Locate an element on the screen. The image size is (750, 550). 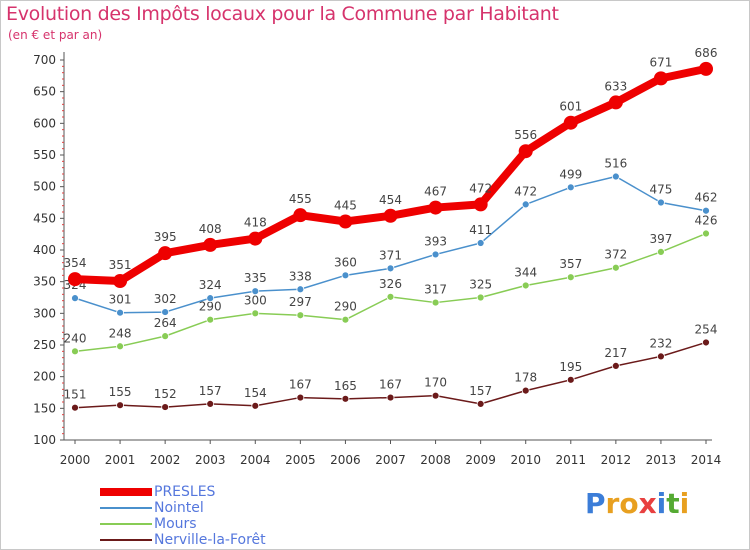
data-label: 601 is located at coordinates (570, 107).